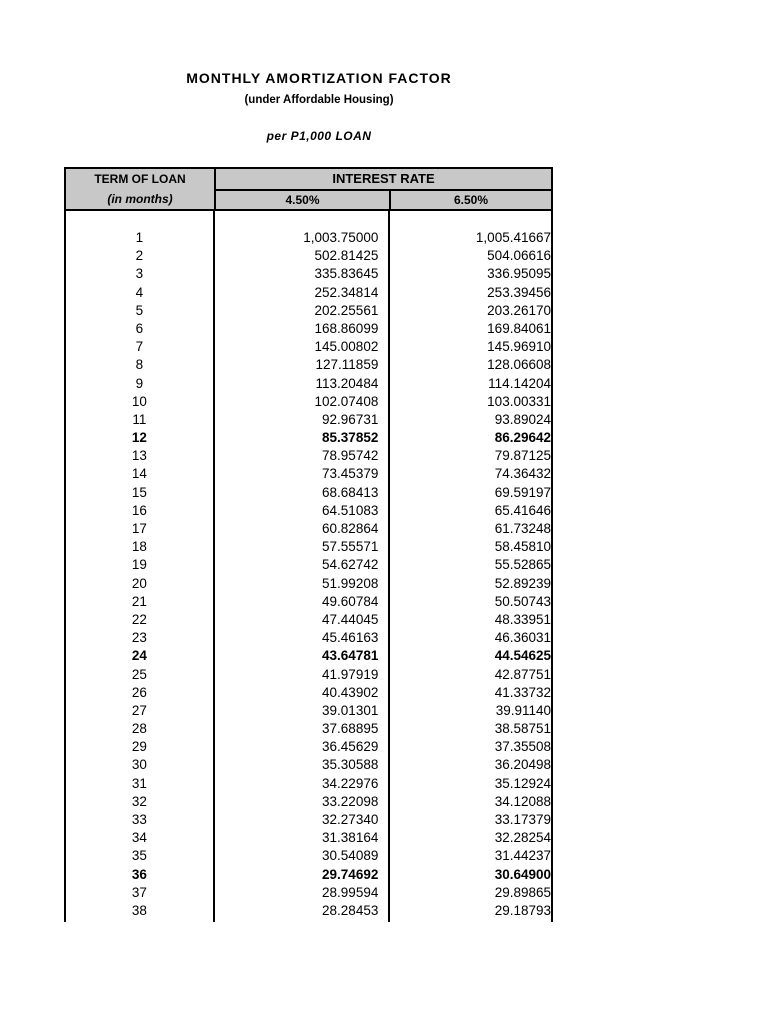 The height and width of the screenshot is (1024, 768). I want to click on table-row: 38 28.28453 29.18793, so click(308, 911).